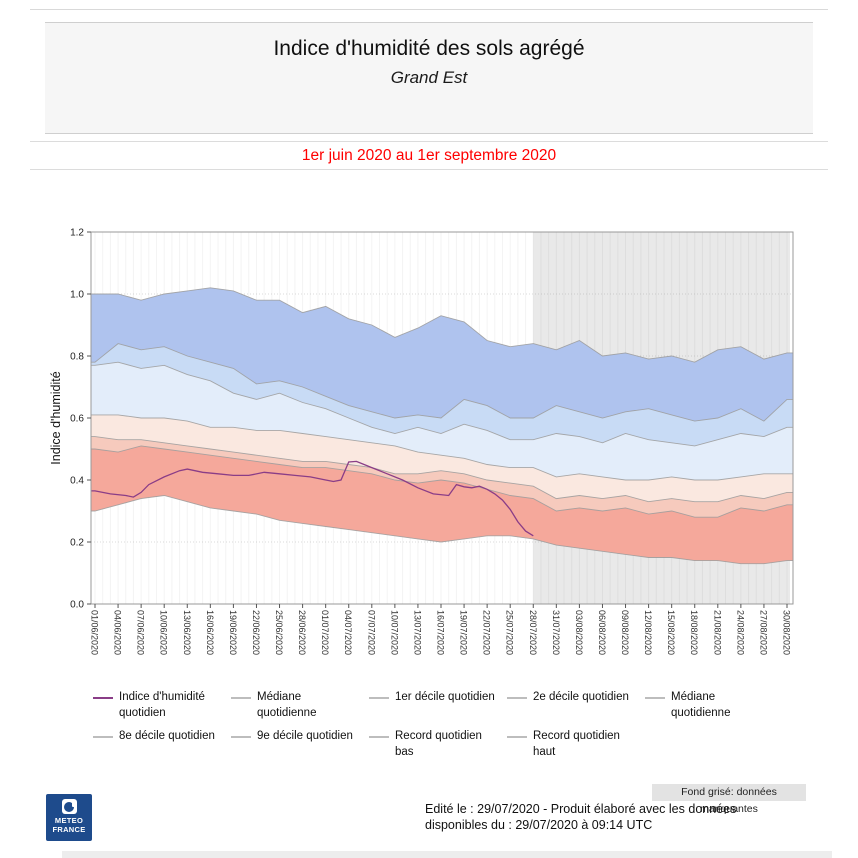  I want to click on period-banner: 1er juin 2020 au 1er septembre 2020, so click(429, 155).